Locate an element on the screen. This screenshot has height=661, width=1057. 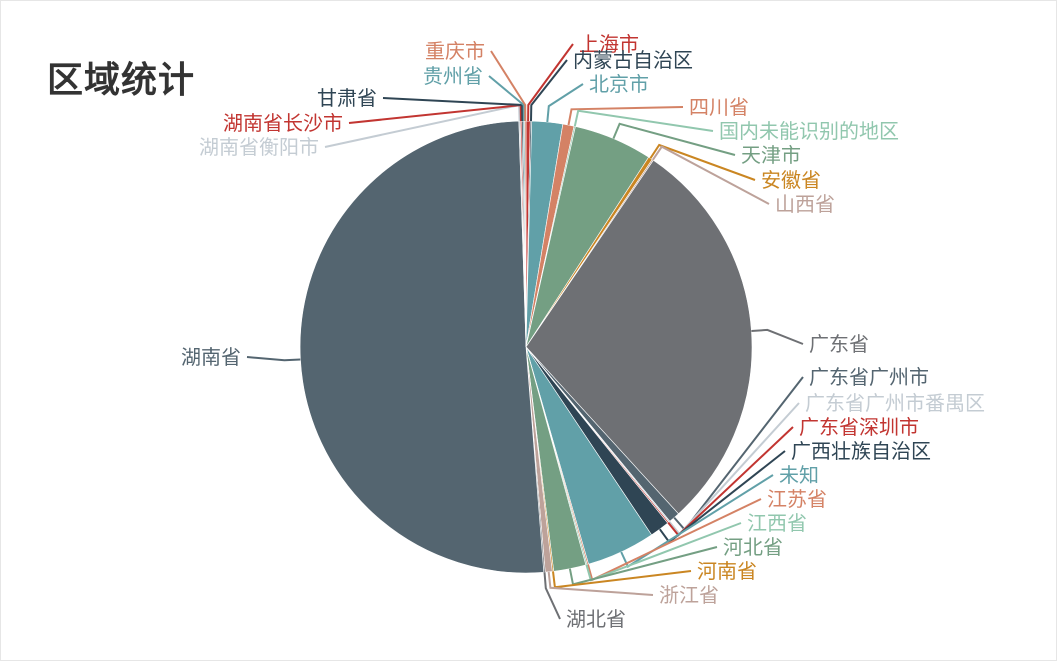
slice-label-slice-18: 浙江省 is located at coordinates (689, 595).